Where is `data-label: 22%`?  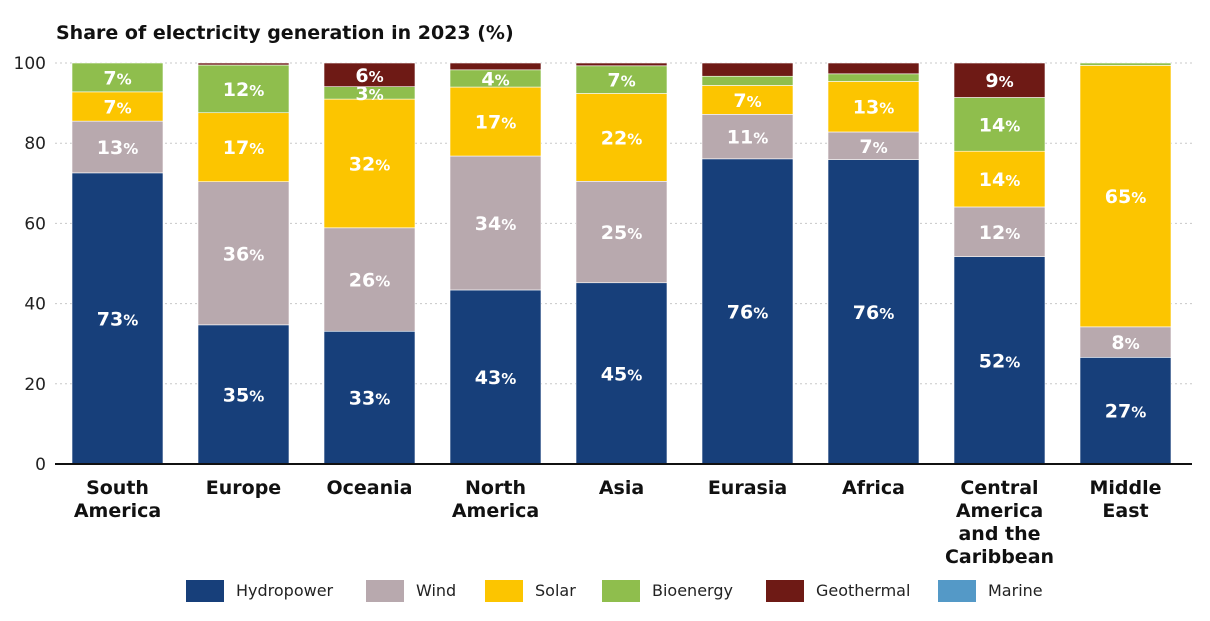
data-label: 22% is located at coordinates (621, 138).